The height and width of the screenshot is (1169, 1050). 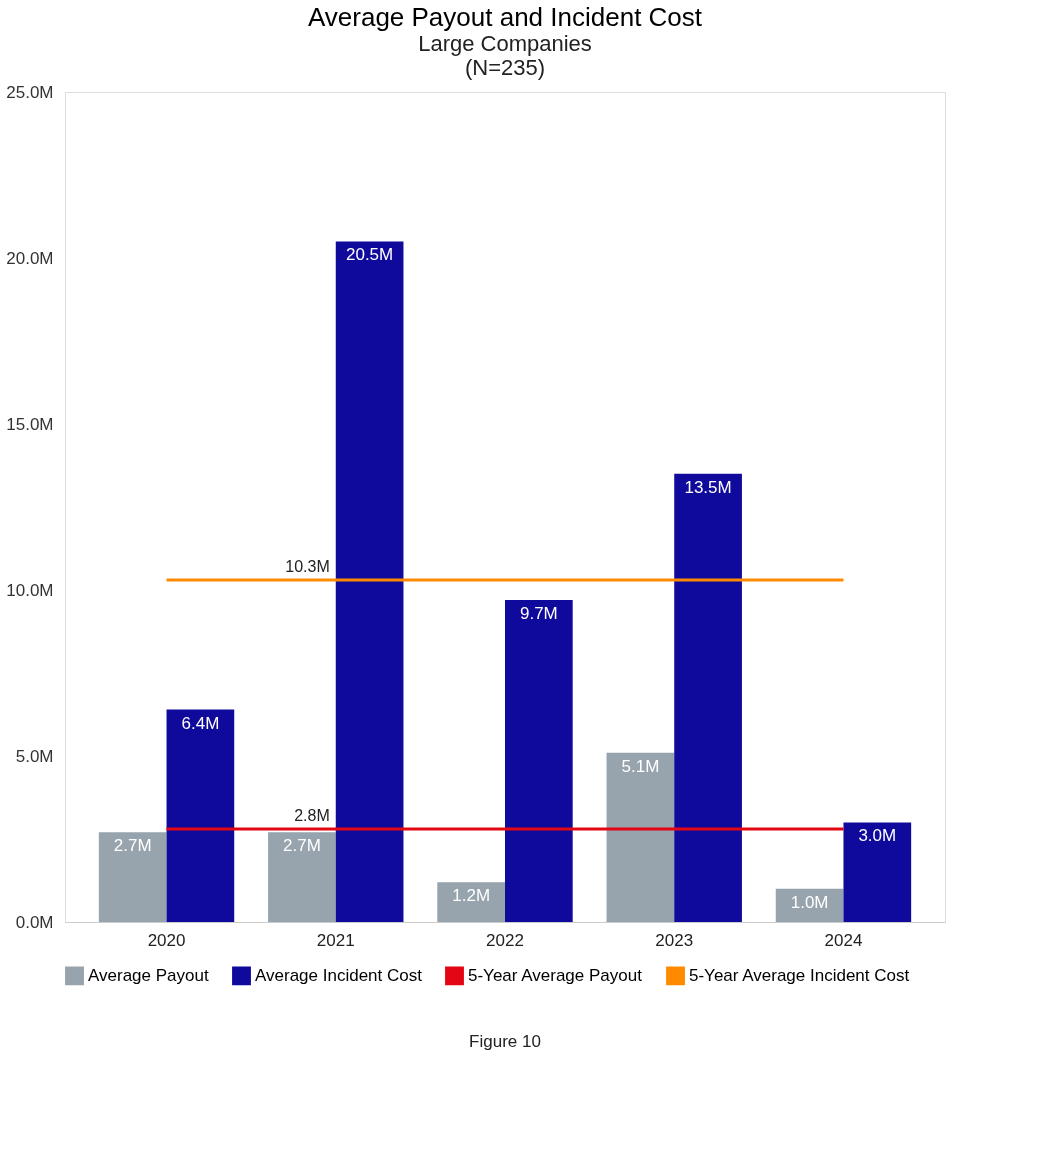 I want to click on data-label: 5.1M, so click(x=640, y=766).